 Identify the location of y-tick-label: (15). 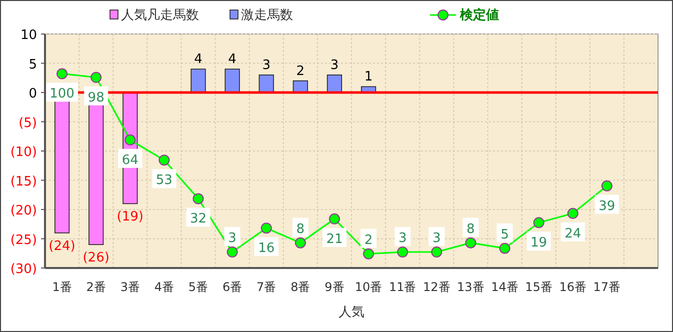
(23, 182).